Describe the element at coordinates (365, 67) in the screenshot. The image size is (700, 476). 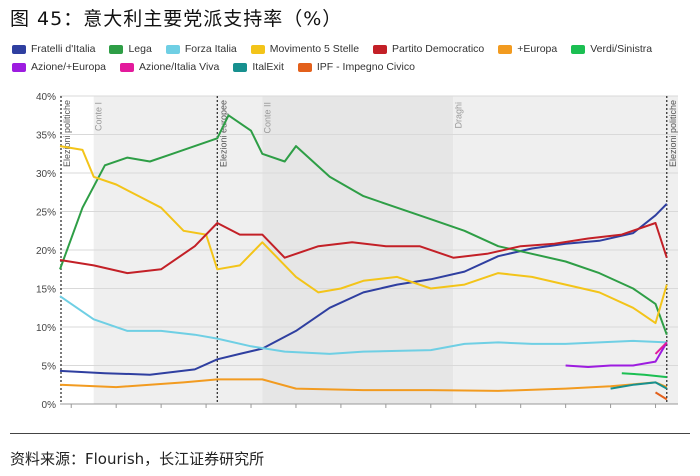
I see `legend-label: IPF - Impegno Civico` at that location.